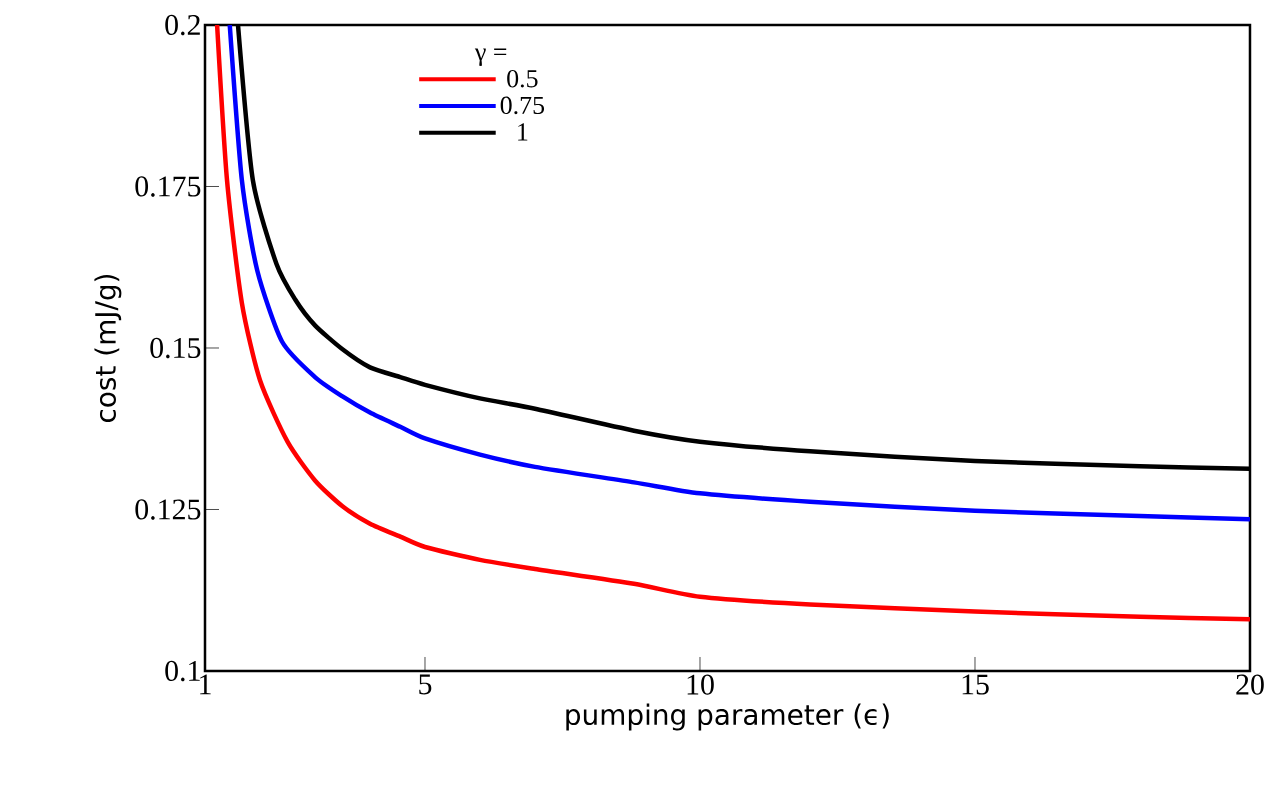 This screenshot has width=1282, height=785. I want to click on x-tick-label: 10, so click(700, 684).